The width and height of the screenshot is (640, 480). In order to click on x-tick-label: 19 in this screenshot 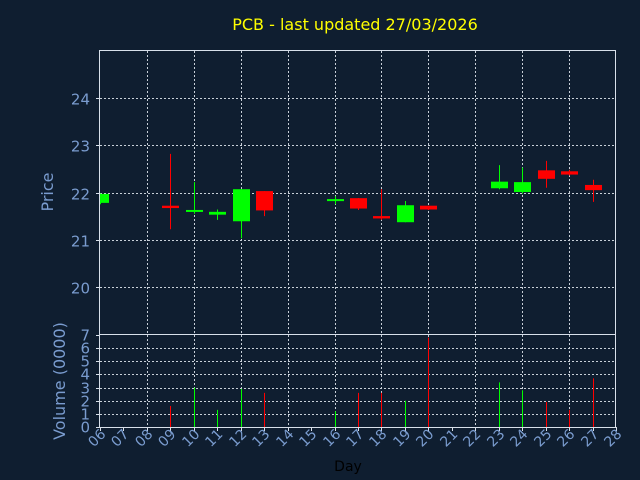, I will do `click(402, 439)`.